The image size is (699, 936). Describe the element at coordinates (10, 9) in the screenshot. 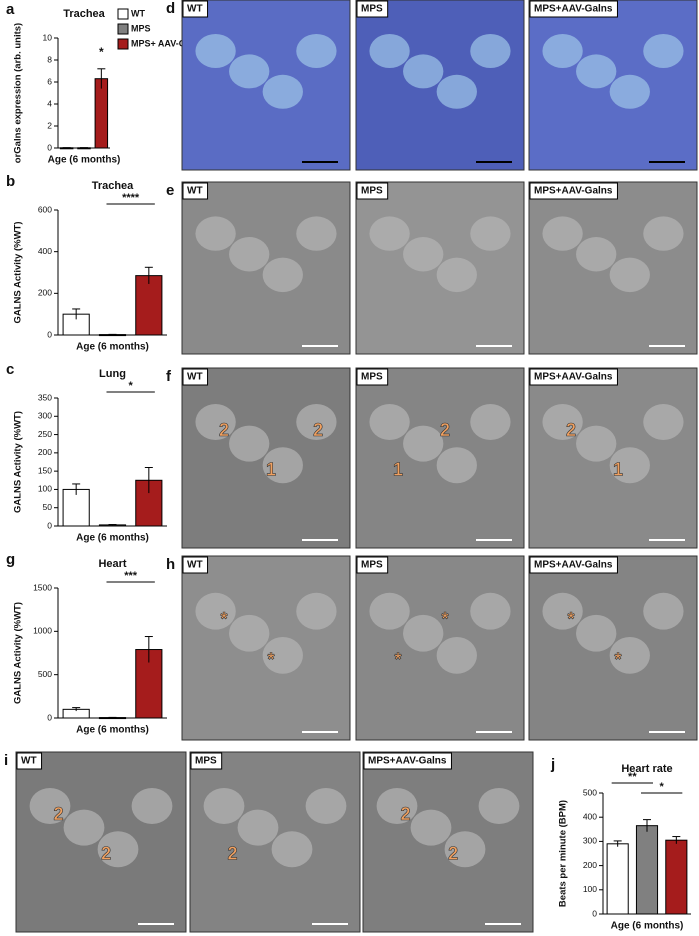

I see `panel-letter: a` at that location.